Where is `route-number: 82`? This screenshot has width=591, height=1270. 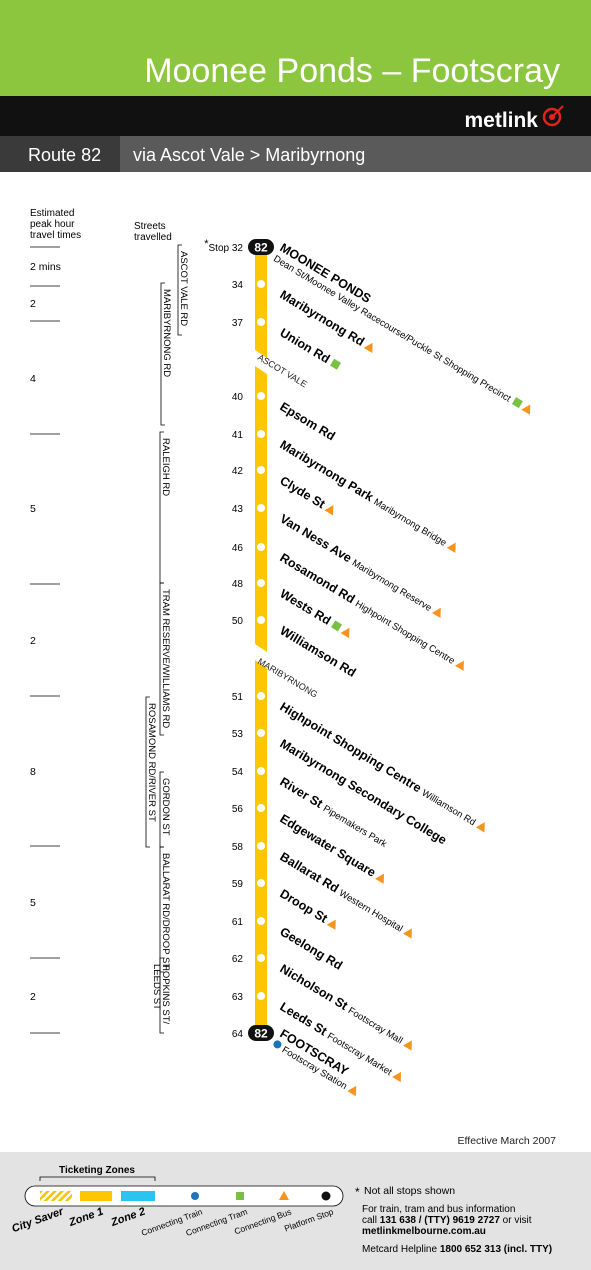
route-number: 82 is located at coordinates (91, 155).